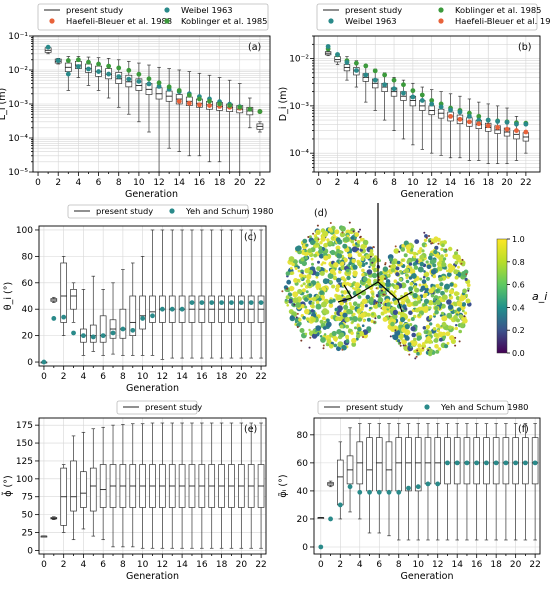 The width and height of the screenshot is (550, 592). Describe the element at coordinates (502, 21) in the screenshot. I see `legend-entry: Haefeli-Bleuer et al. 1988` at that location.